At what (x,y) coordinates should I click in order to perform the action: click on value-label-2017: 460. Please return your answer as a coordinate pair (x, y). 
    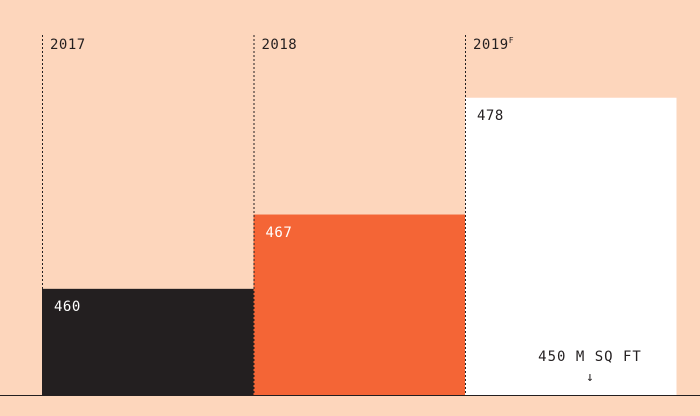
    Looking at the image, I should click on (67, 306).